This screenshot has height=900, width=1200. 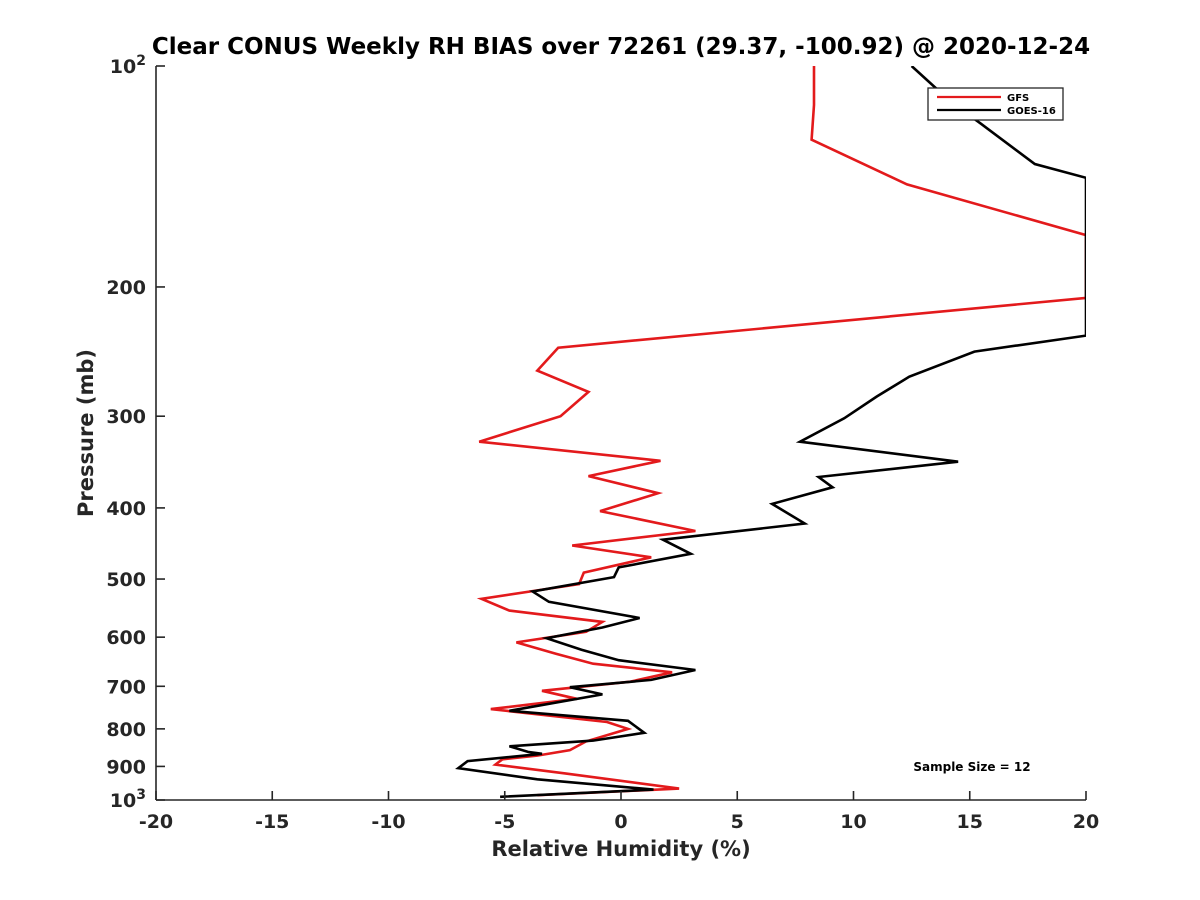 I want to click on y-axis-label: Pressure (mb), so click(x=86, y=433).